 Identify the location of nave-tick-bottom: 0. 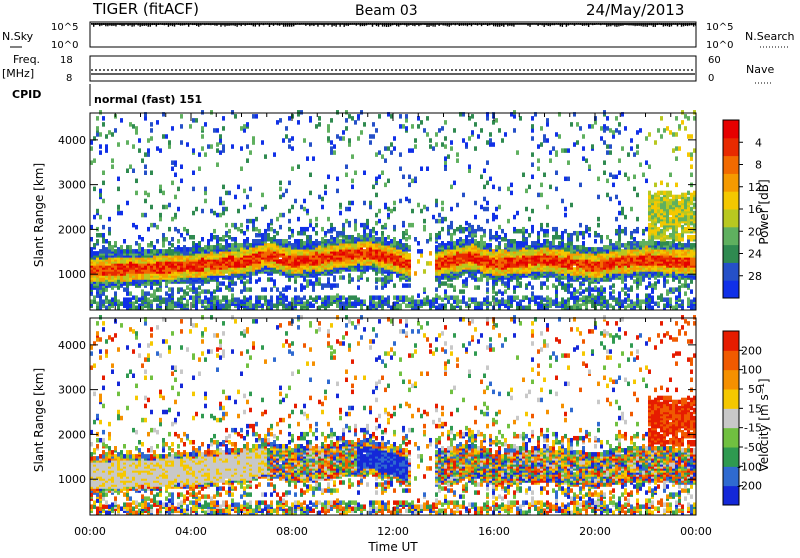
(711, 78).